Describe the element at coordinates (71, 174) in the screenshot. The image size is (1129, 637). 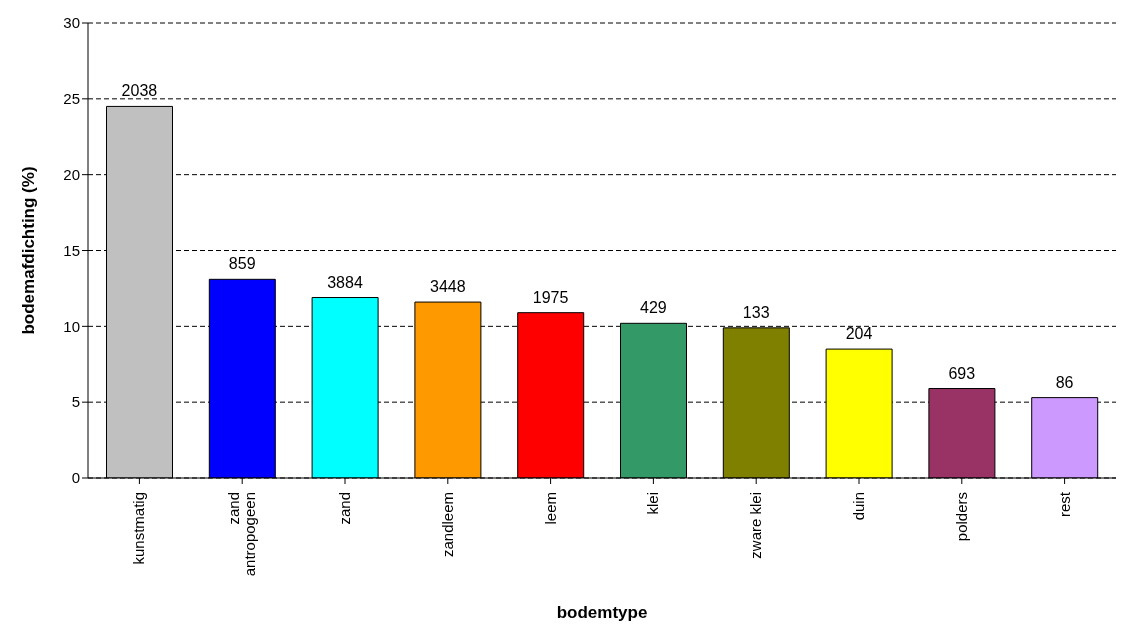
I see `y-tick-label: 20` at that location.